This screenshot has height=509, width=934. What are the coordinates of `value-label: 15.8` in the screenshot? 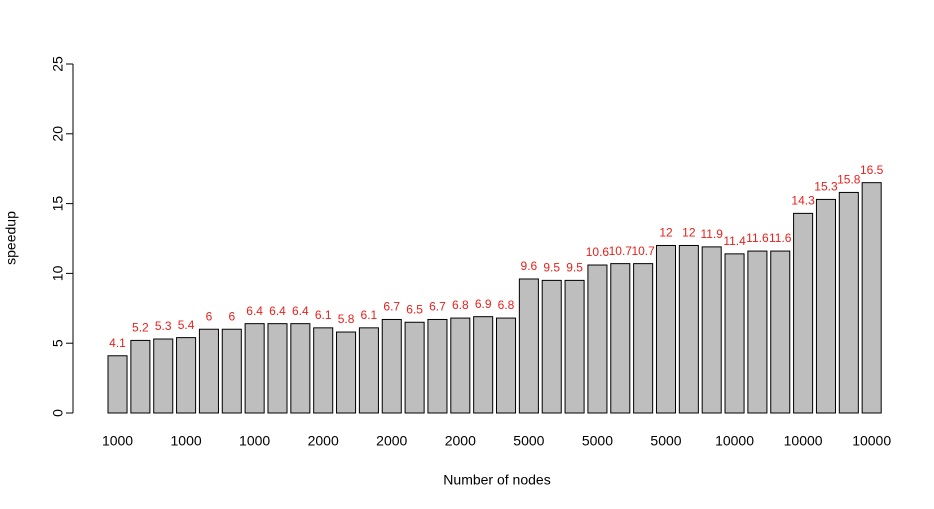 It's located at (849, 180).